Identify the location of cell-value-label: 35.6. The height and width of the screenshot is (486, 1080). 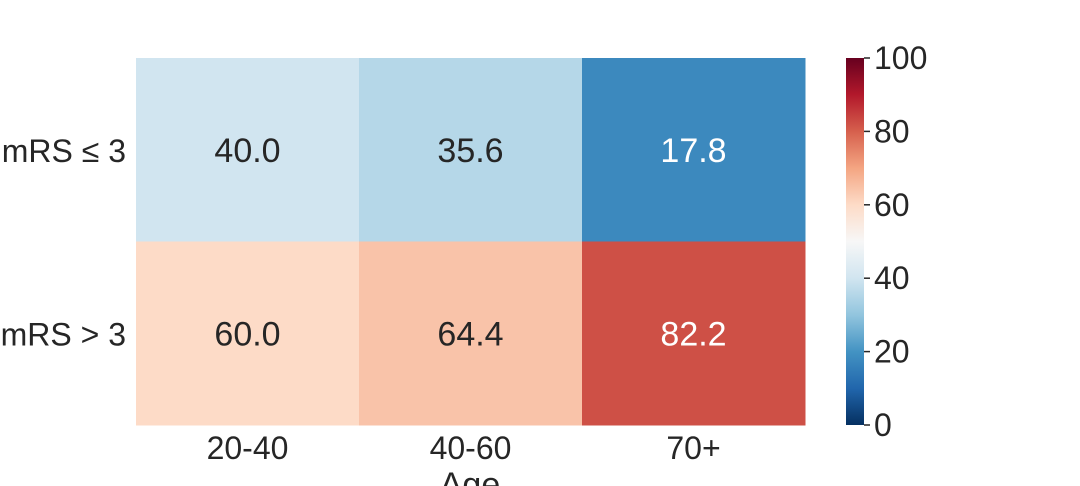
(470, 151).